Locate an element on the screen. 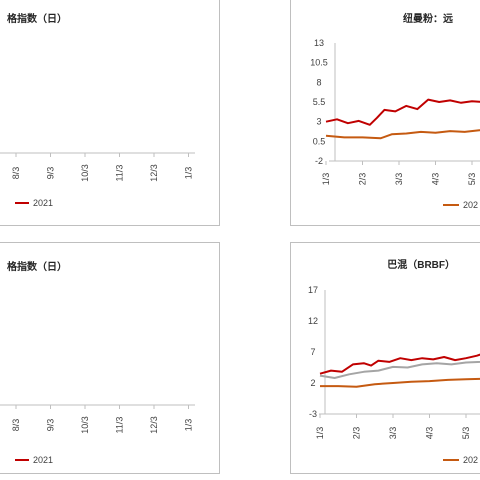 This screenshot has height=480, width=480. y-tick-label: -3 is located at coordinates (313, 414).